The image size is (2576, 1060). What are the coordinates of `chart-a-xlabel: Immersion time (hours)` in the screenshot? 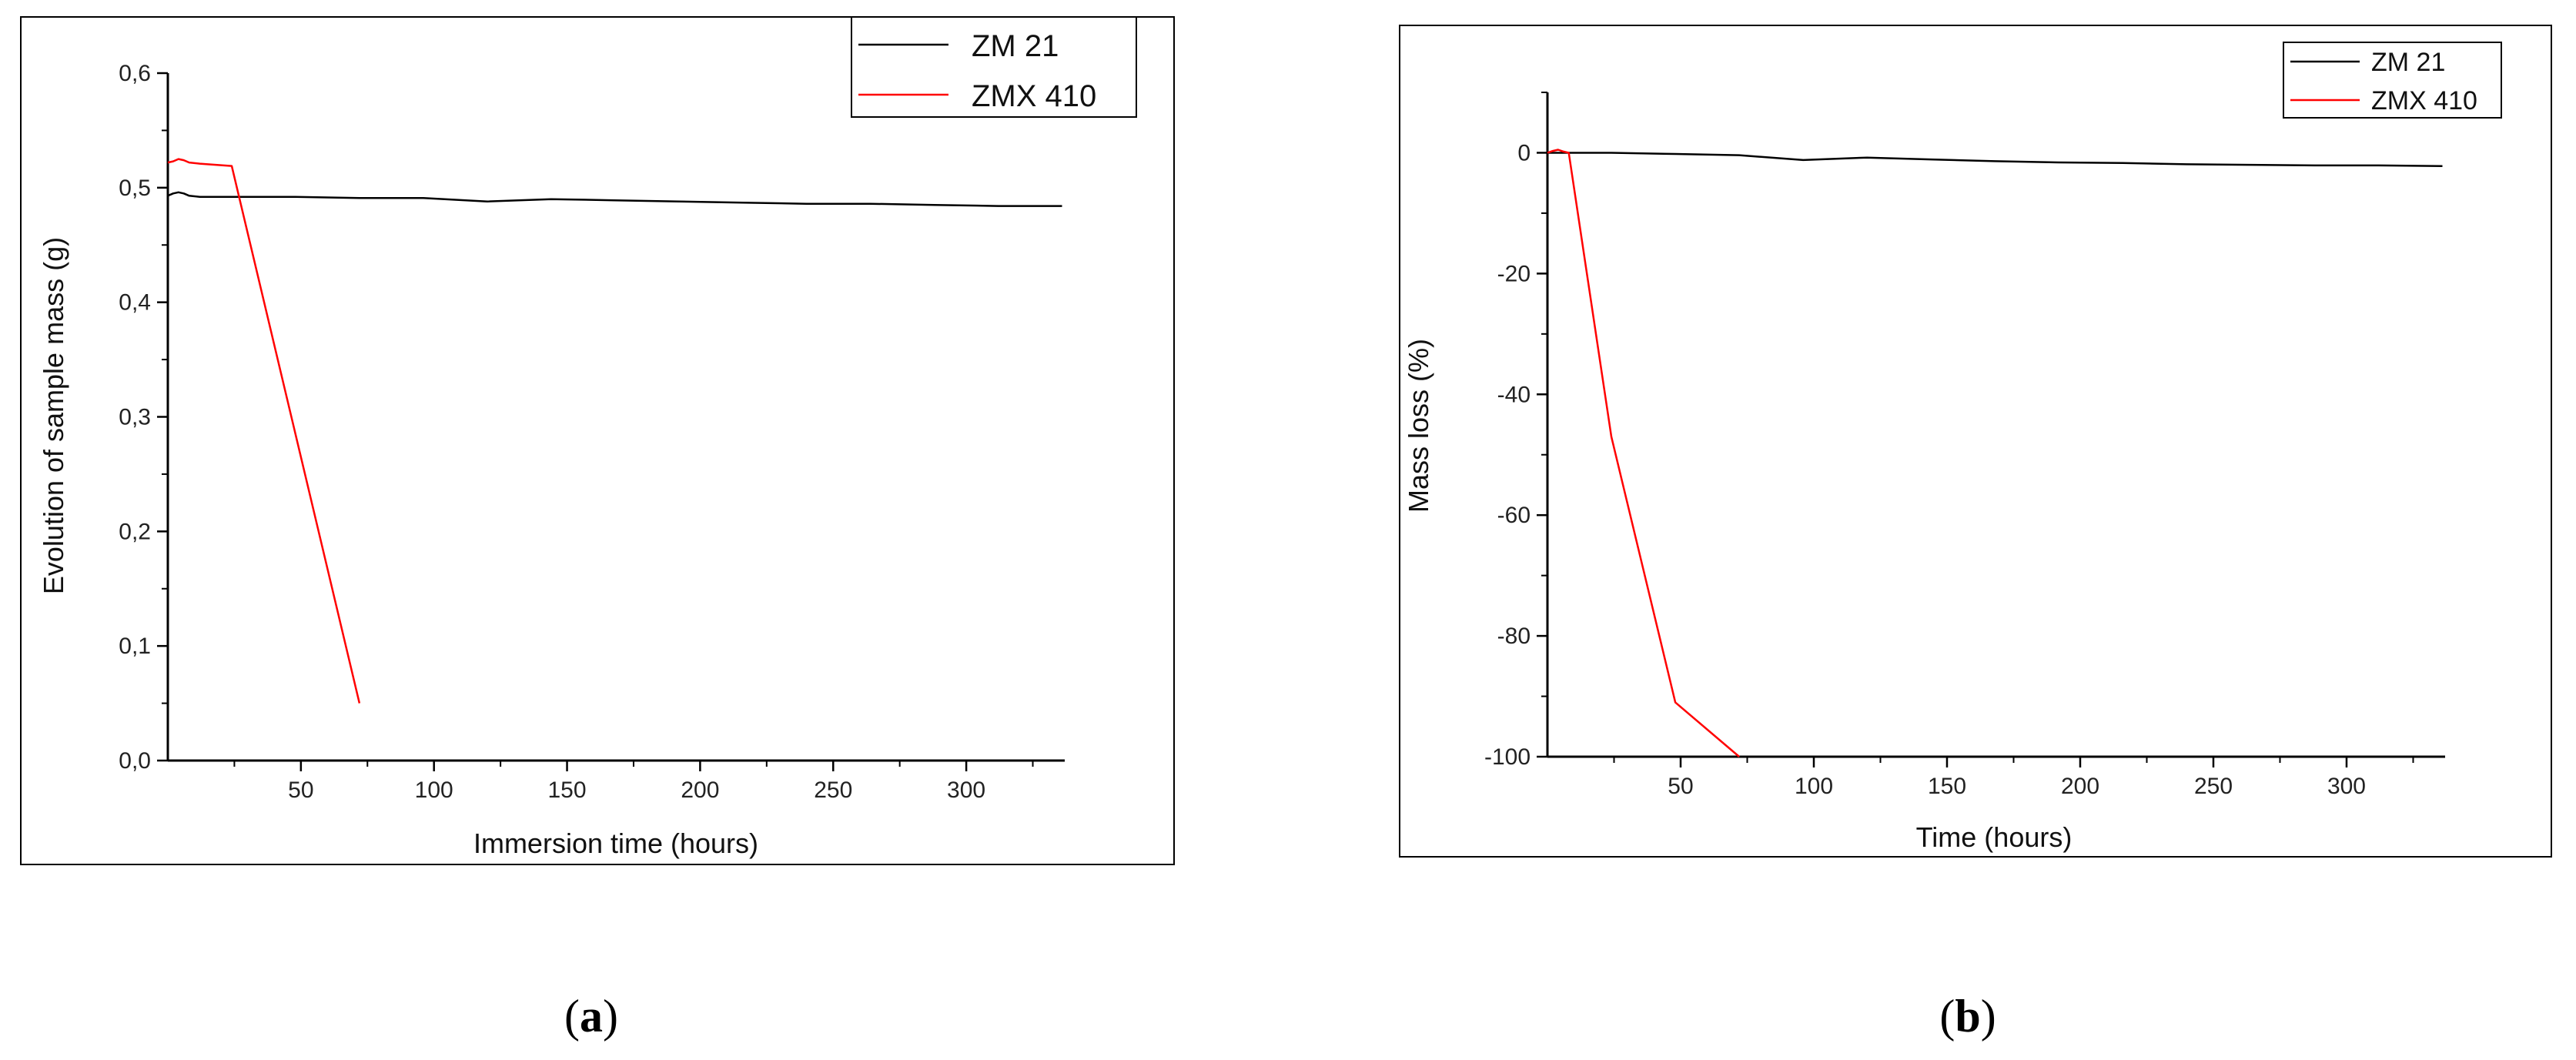 It's located at (615, 843).